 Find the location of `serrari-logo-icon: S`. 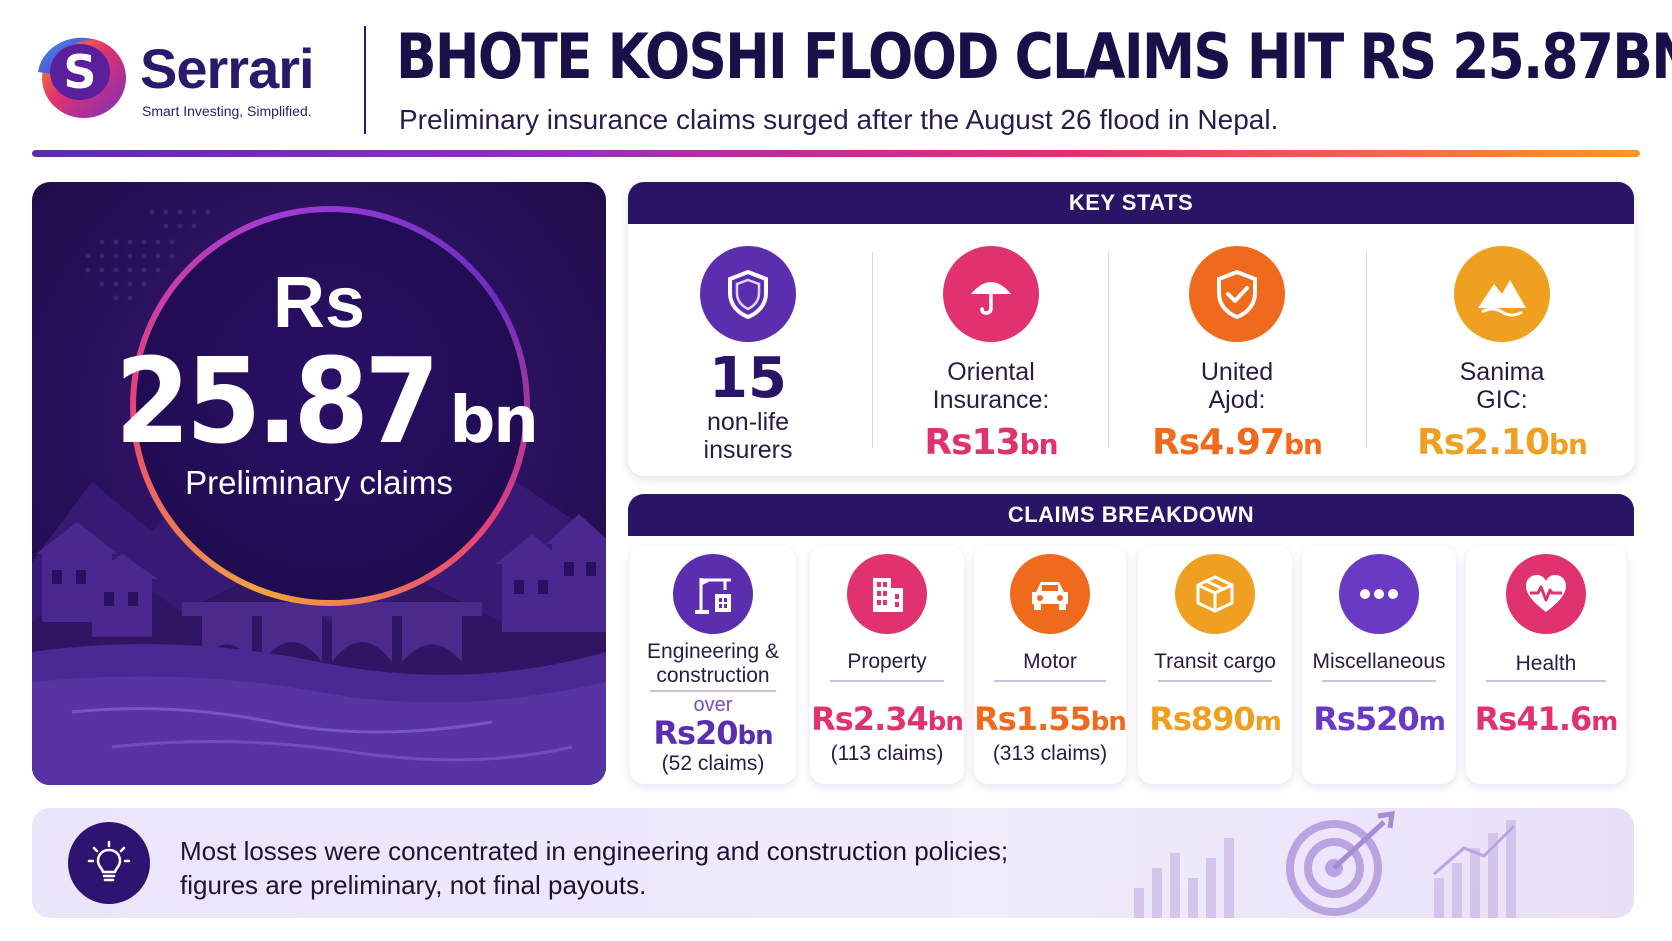

serrari-logo-icon: S is located at coordinates (80, 74).